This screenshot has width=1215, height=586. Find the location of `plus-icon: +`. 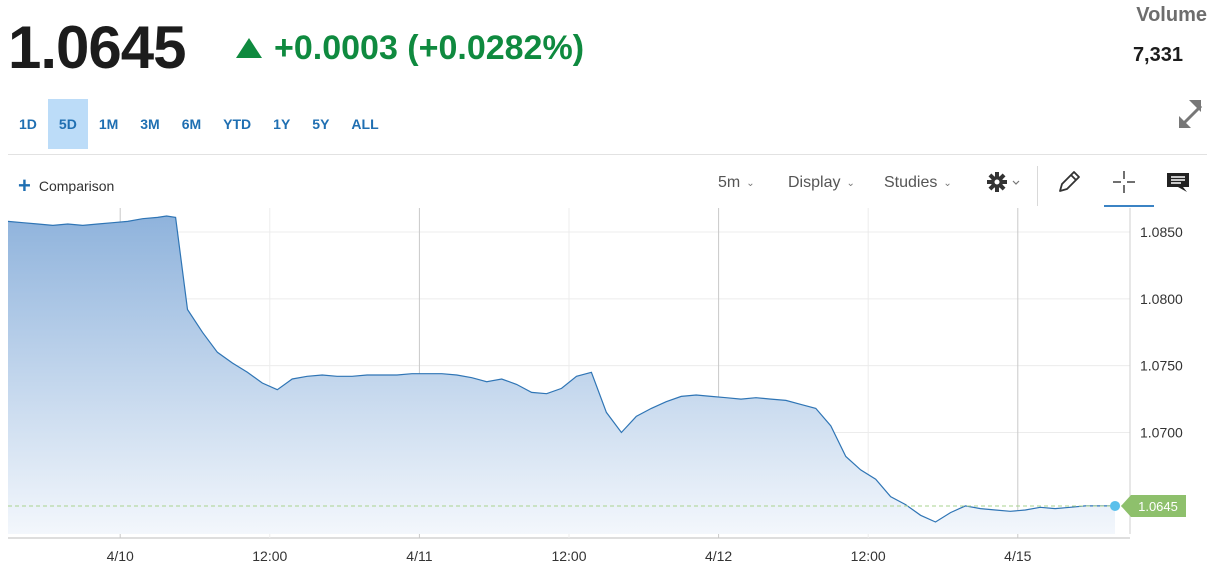

plus-icon: + is located at coordinates (24, 185).